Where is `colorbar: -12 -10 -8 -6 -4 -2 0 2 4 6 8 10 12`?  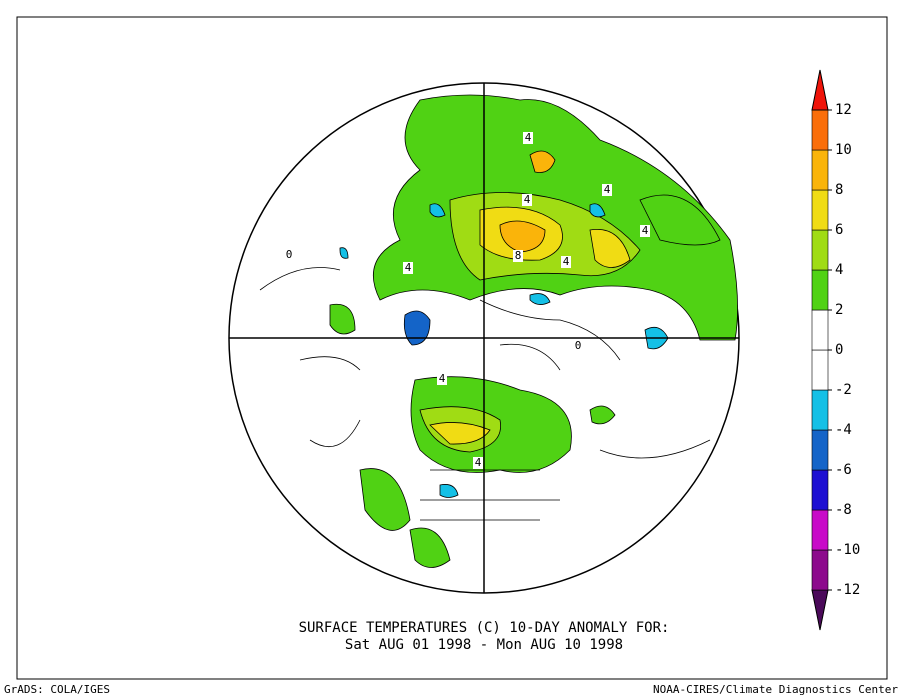
colorbar: -12 -10 -8 -6 -4 -2 0 2 4 6 8 10 12 is located at coordinates (835, 350).